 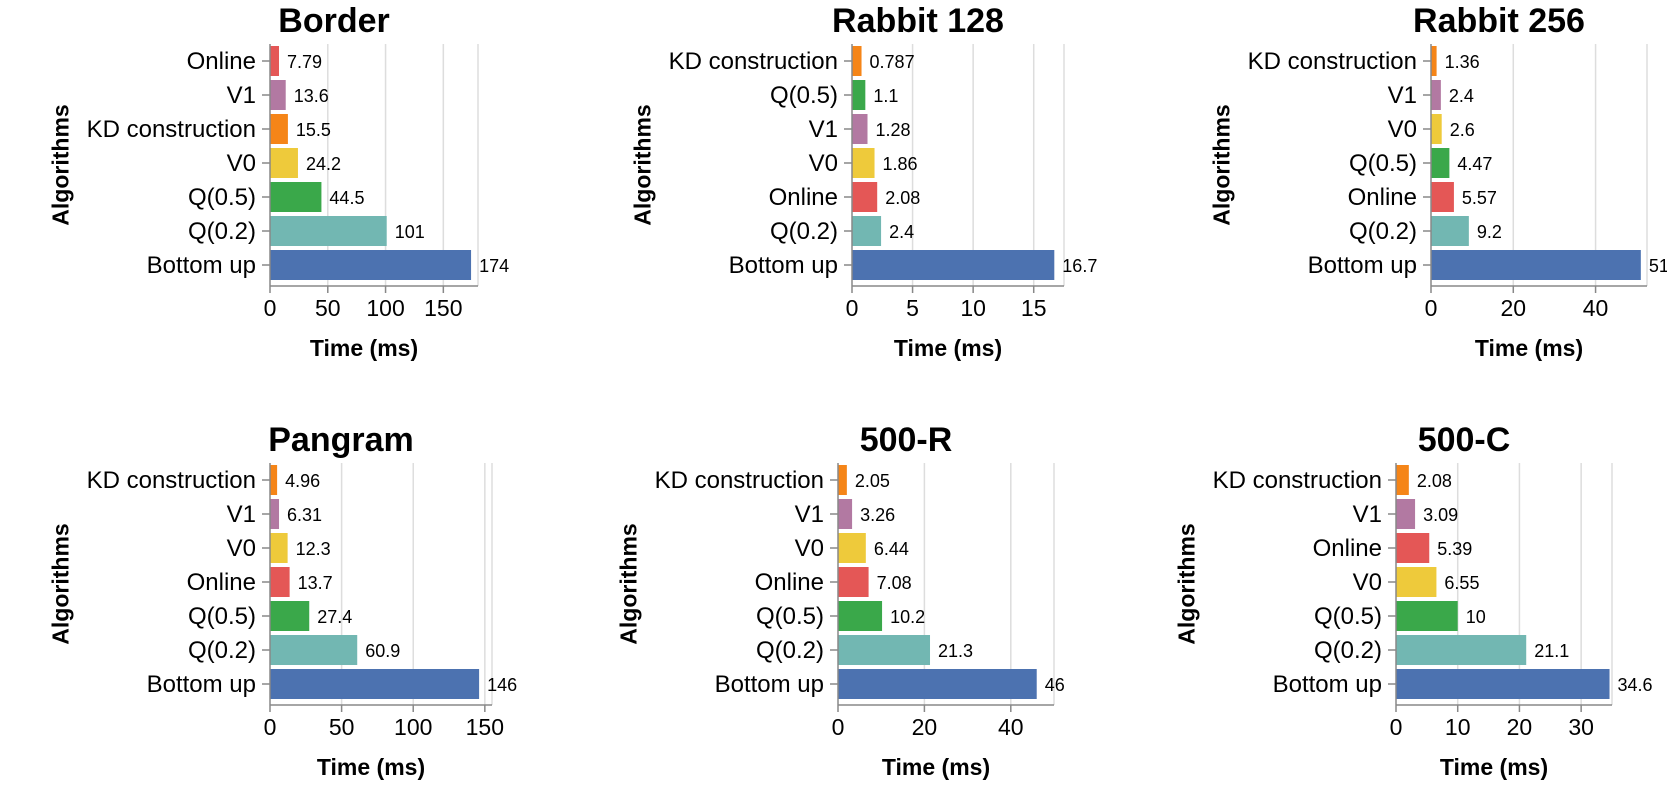 I want to click on value-label: 146, so click(x=502, y=685).